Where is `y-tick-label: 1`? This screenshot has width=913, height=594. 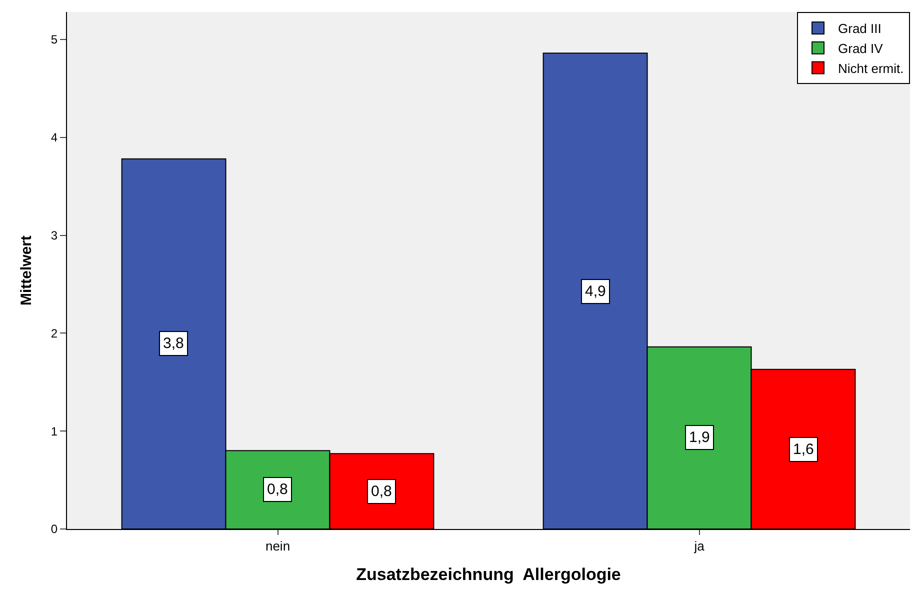
y-tick-label: 1 is located at coordinates (54, 431).